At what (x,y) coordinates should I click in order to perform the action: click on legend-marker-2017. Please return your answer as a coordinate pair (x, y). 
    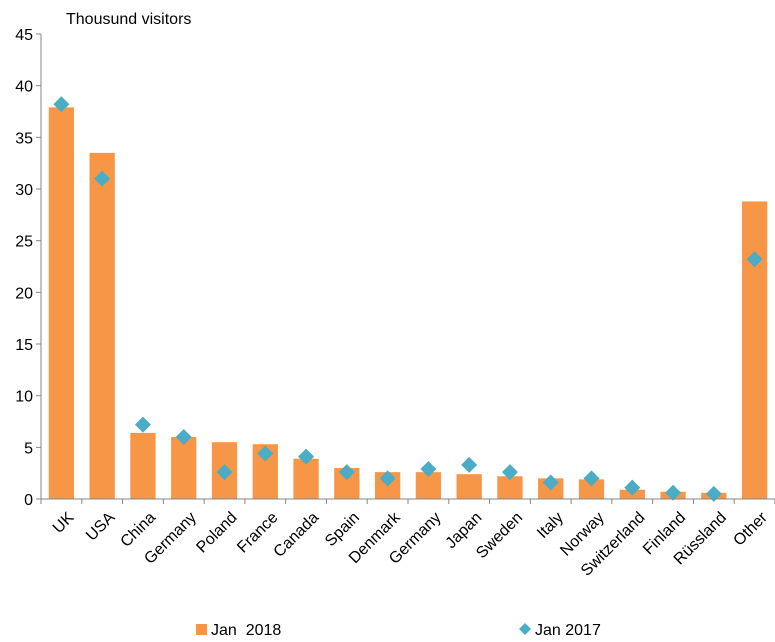
    Looking at the image, I should click on (525, 629).